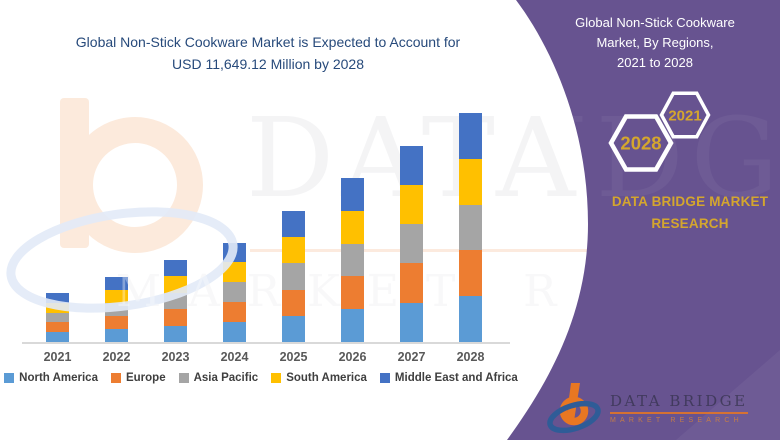 The width and height of the screenshot is (780, 440). Describe the element at coordinates (57, 298) in the screenshot. I see `bar-segment-2021-middle-east-and-africa` at that location.